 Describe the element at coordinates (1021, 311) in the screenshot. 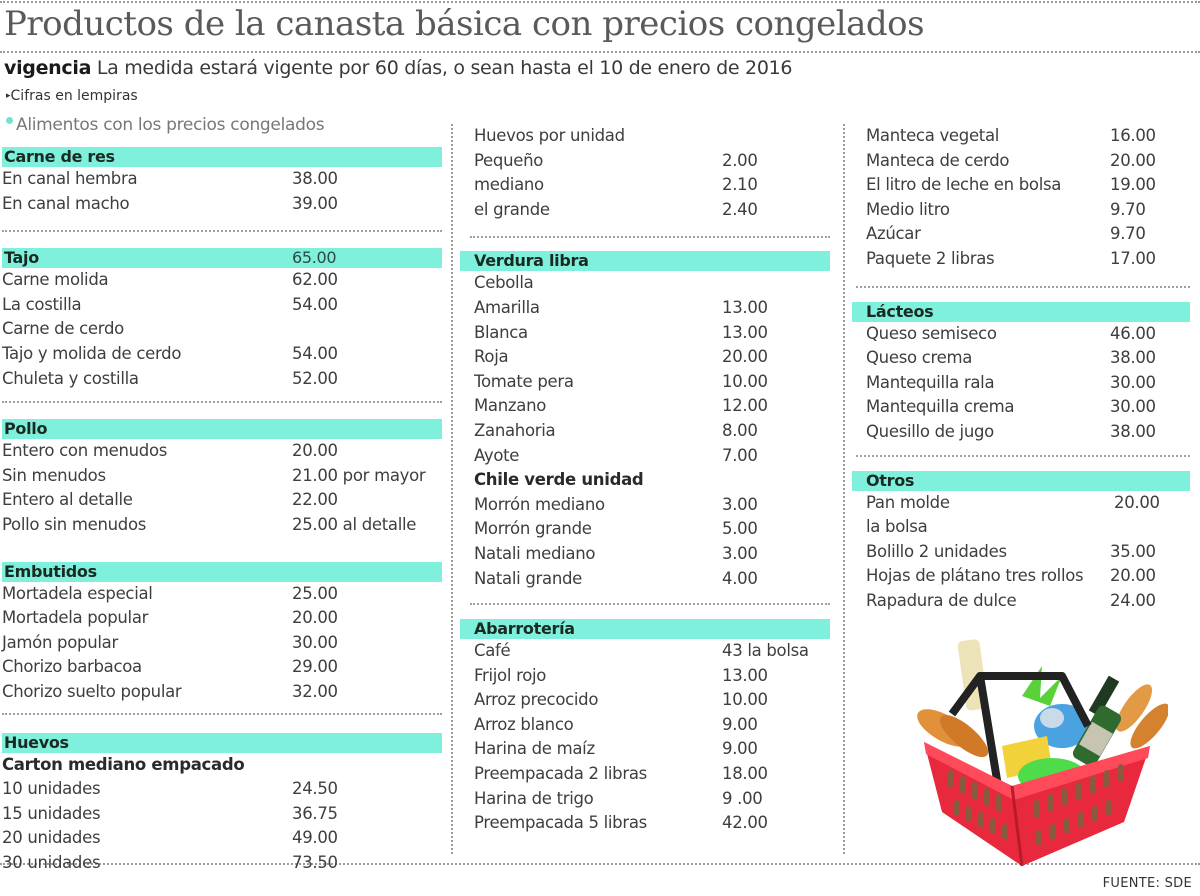

I see `section-lacteos: Lácteos` at that location.